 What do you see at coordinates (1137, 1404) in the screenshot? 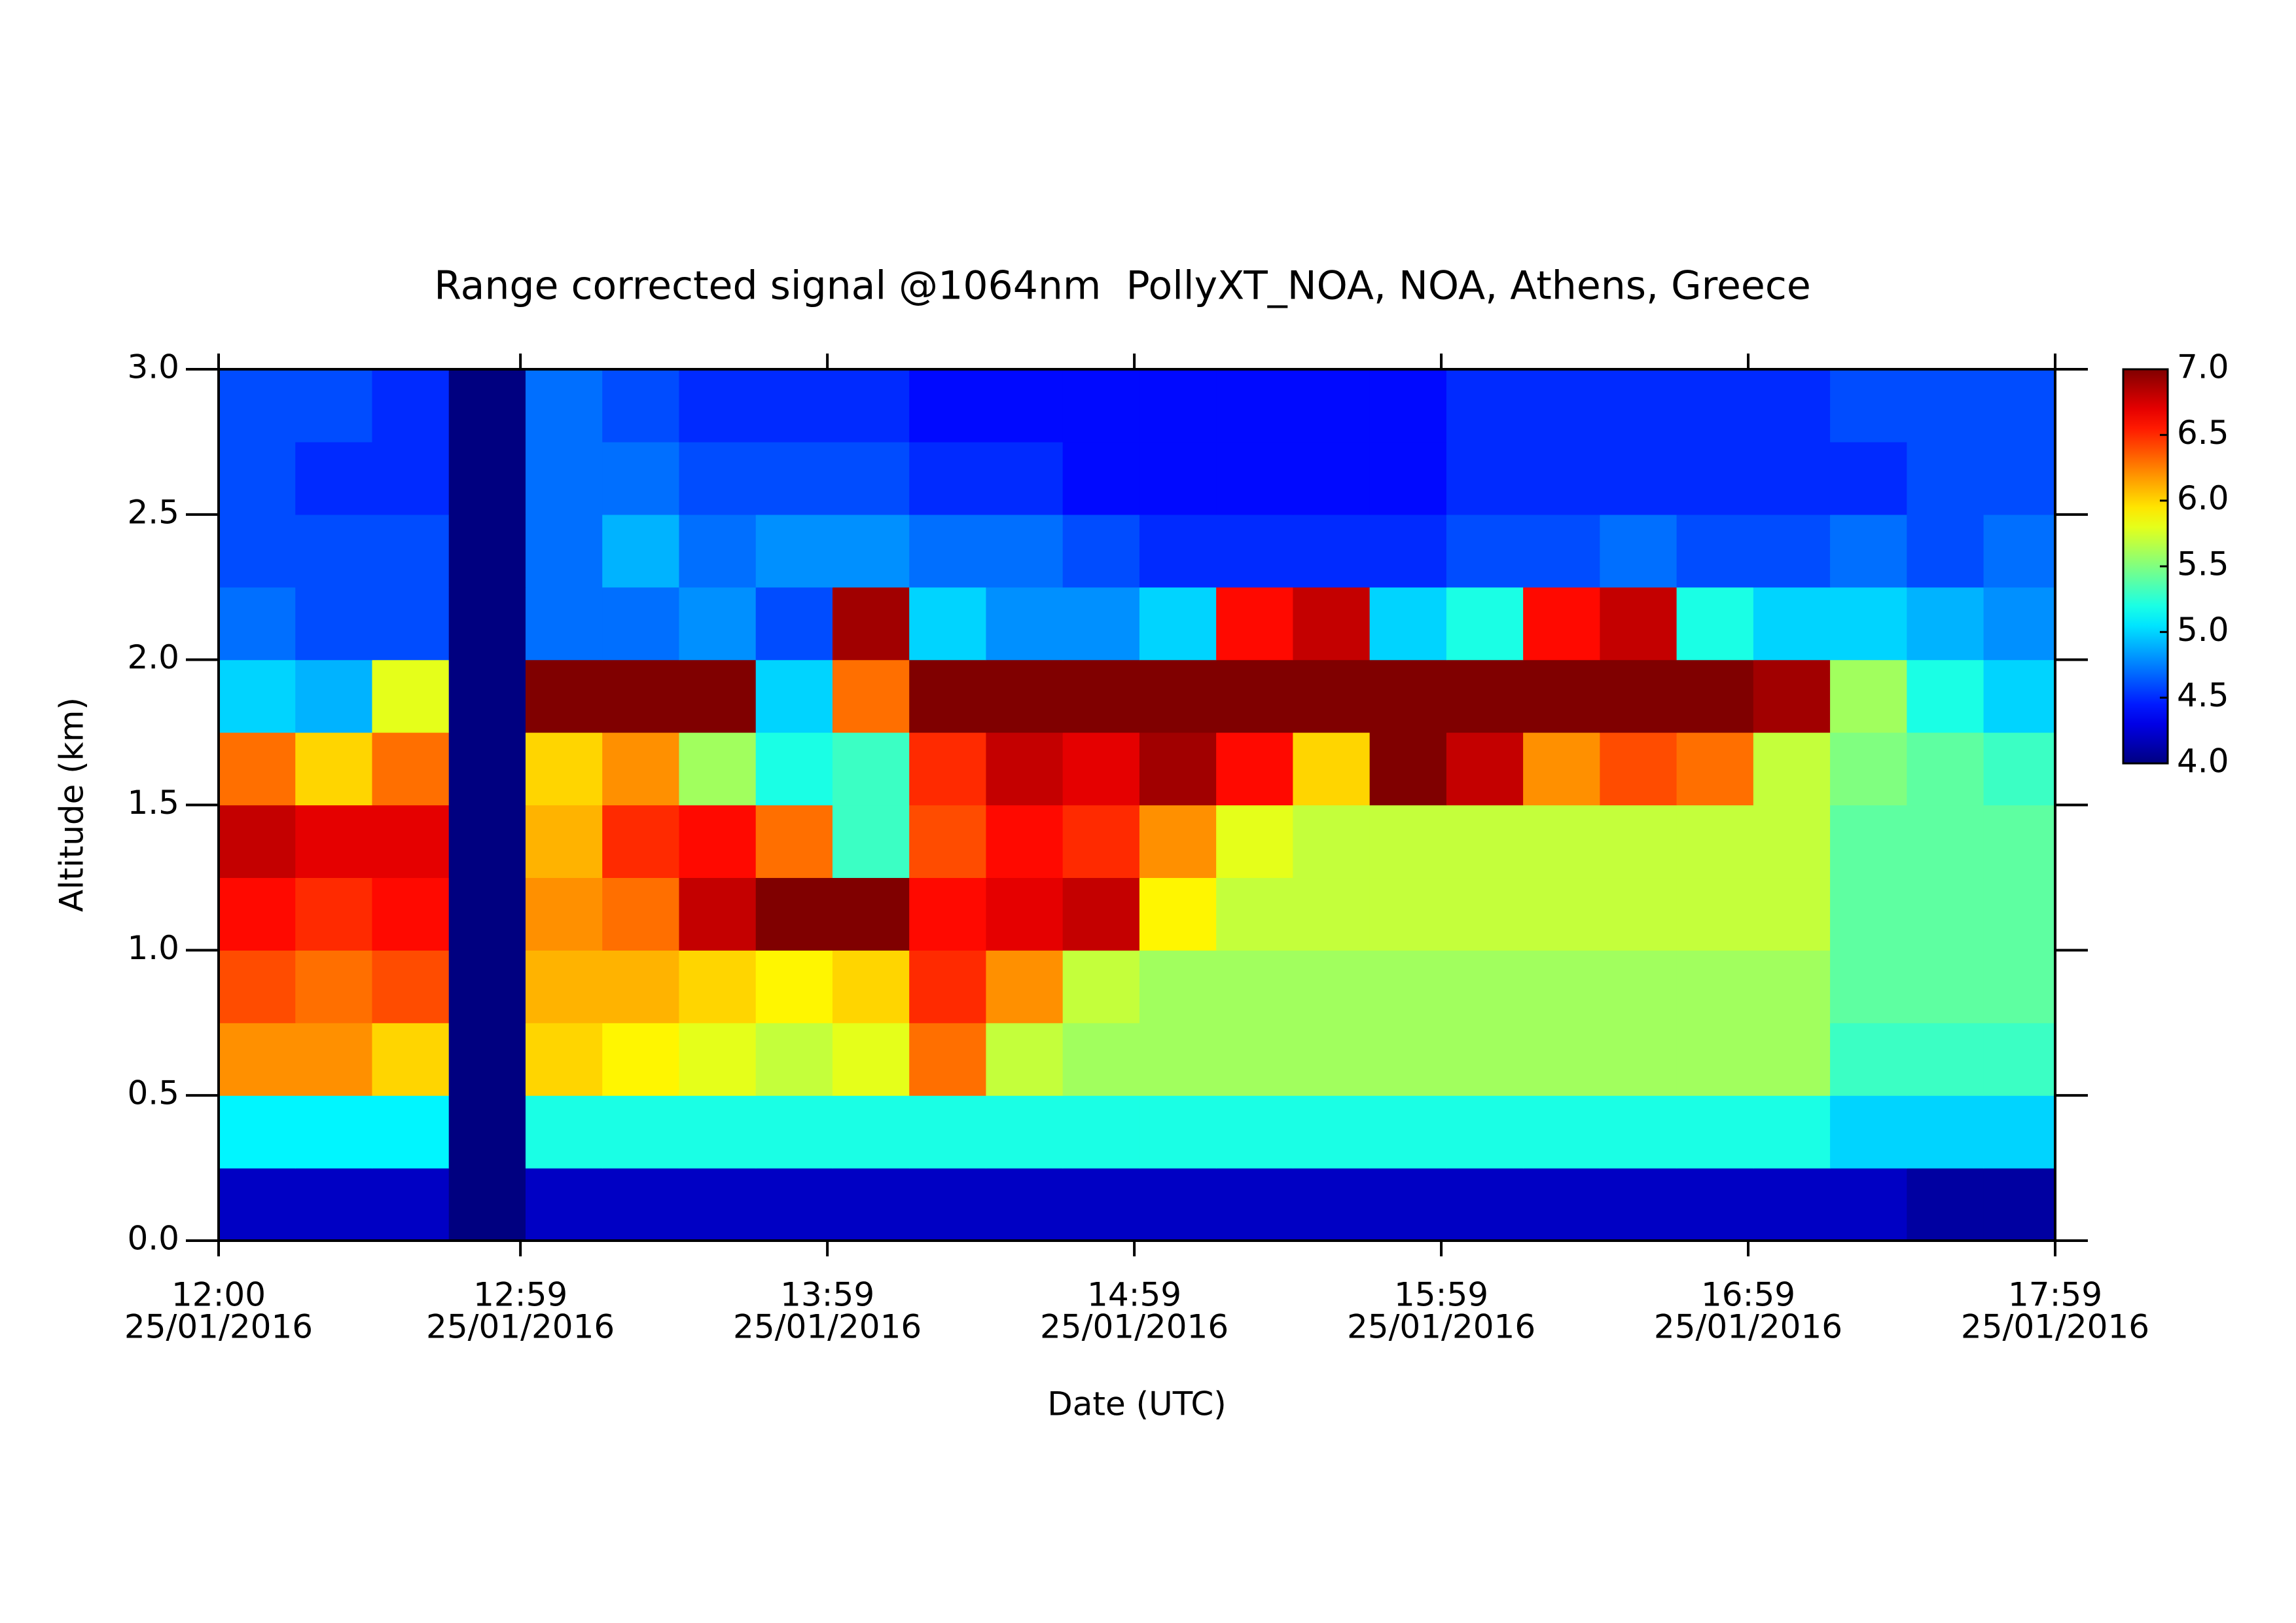
I see `x-axis-title: Date (UTC)` at bounding box center [1137, 1404].